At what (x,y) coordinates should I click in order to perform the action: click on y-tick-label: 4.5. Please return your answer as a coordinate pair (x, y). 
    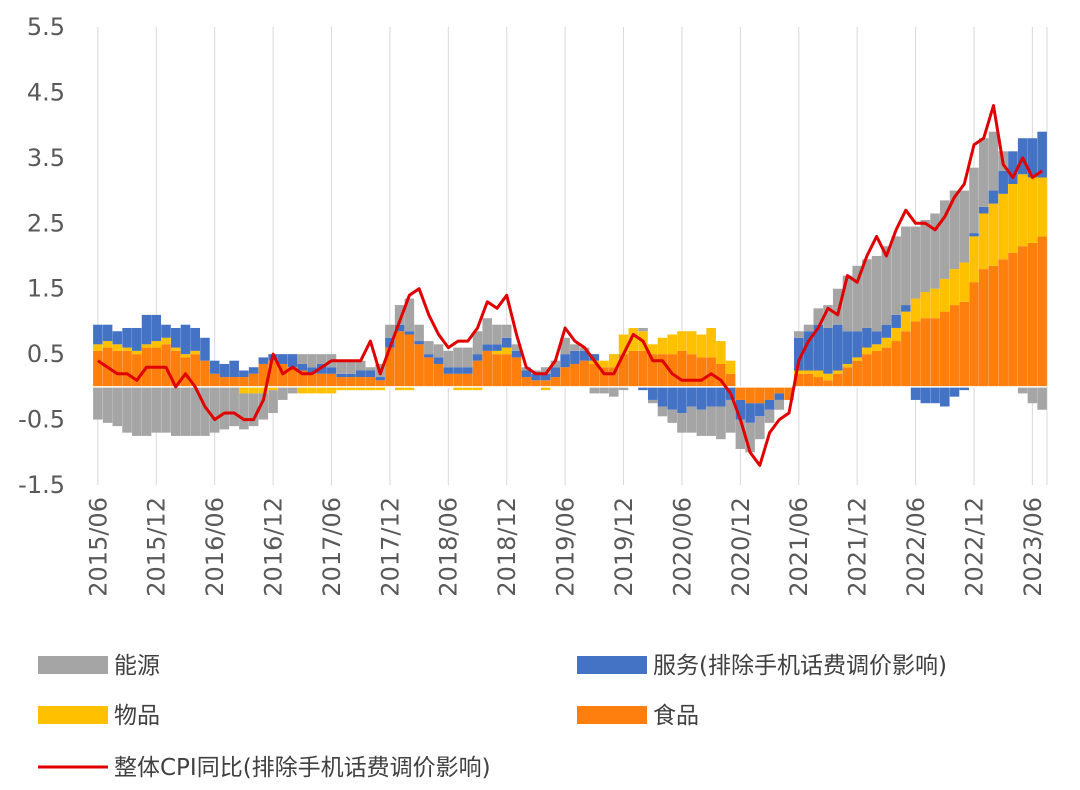
    Looking at the image, I should click on (46, 92).